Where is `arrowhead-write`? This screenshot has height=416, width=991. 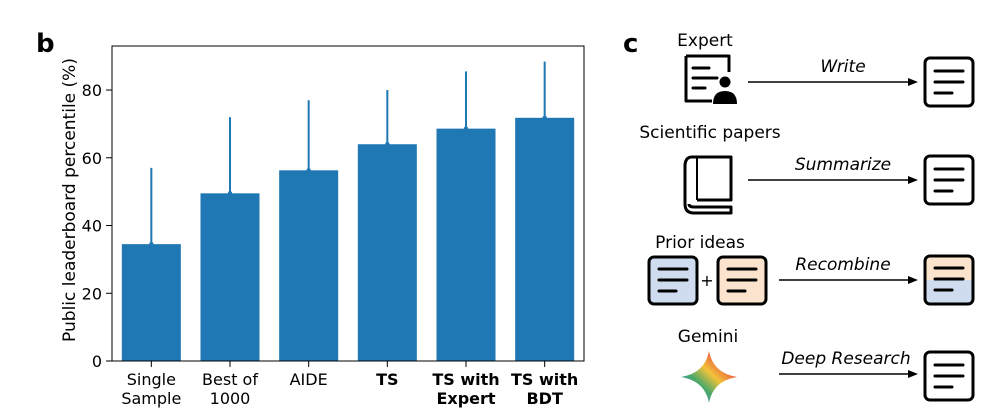
arrowhead-write is located at coordinates (913, 82).